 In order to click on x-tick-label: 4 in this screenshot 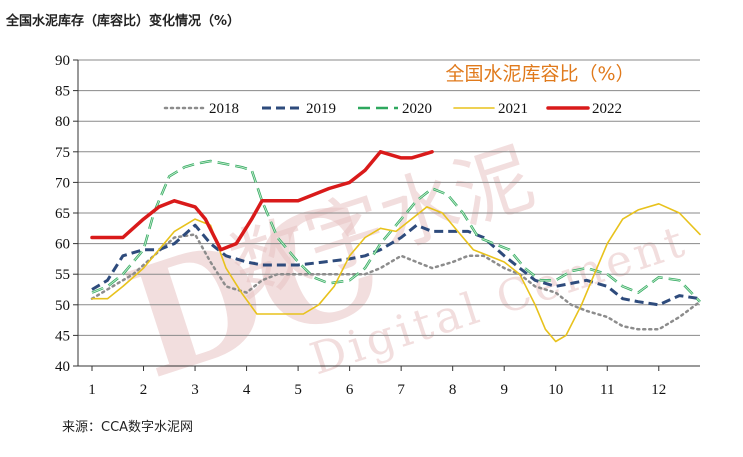, I will do `click(247, 390)`.